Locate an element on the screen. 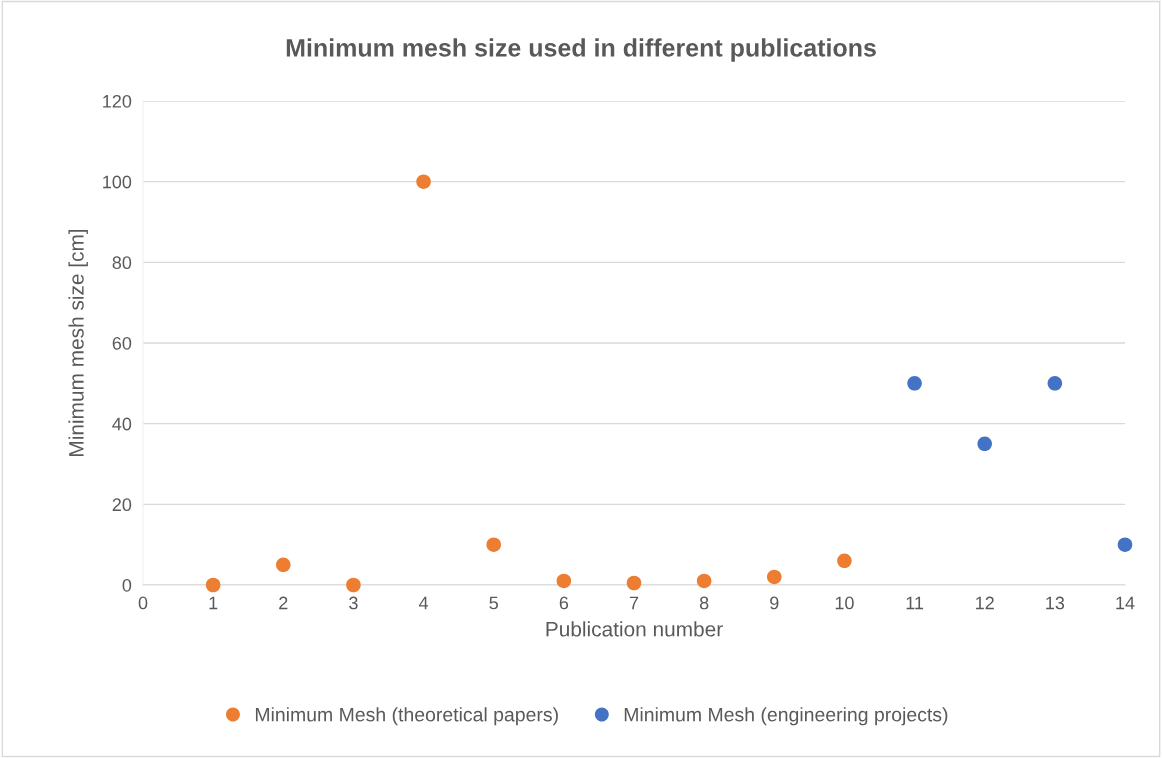 The height and width of the screenshot is (758, 1162). y-tick-label: 80 is located at coordinates (122, 263).